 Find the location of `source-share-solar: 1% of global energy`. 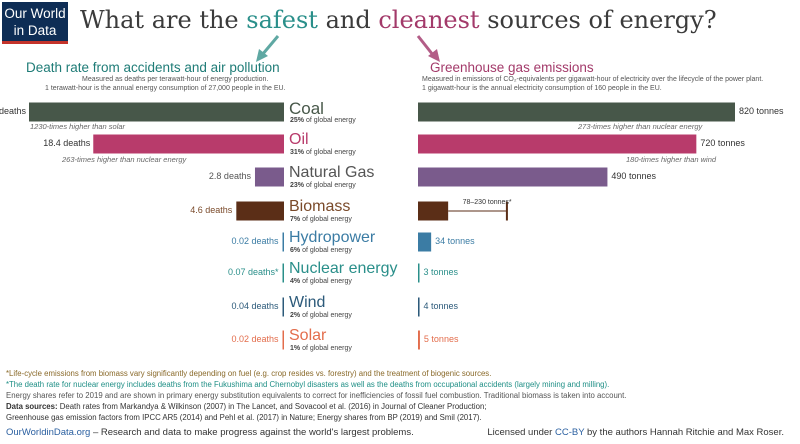

source-share-solar: 1% of global energy is located at coordinates (321, 348).